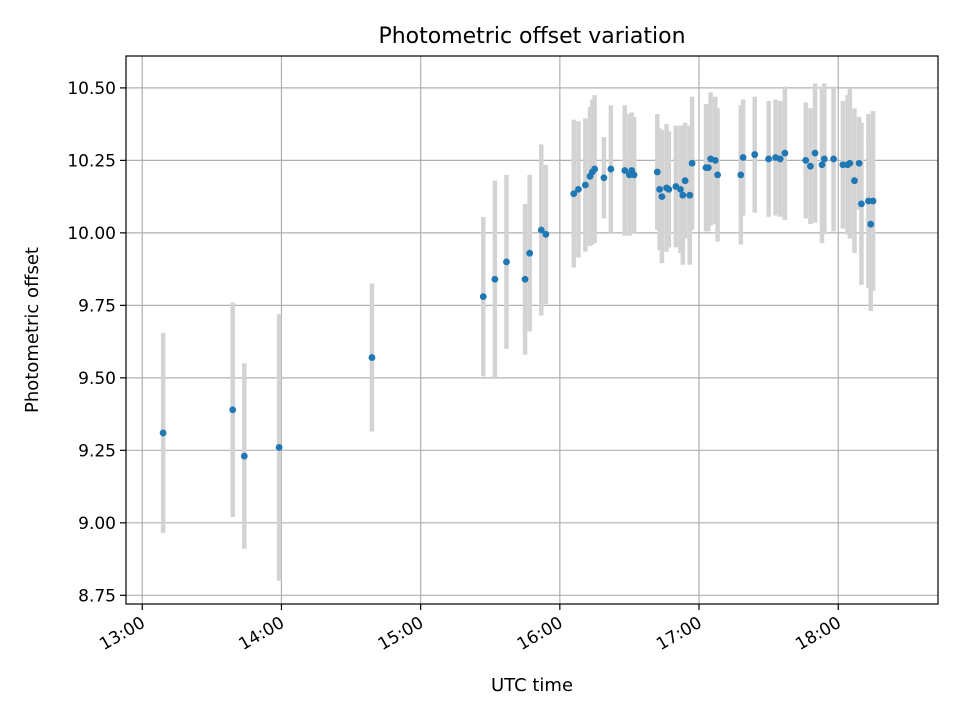 The width and height of the screenshot is (960, 720). What do you see at coordinates (91, 234) in the screenshot?
I see `y-tick-label: 10.00` at bounding box center [91, 234].